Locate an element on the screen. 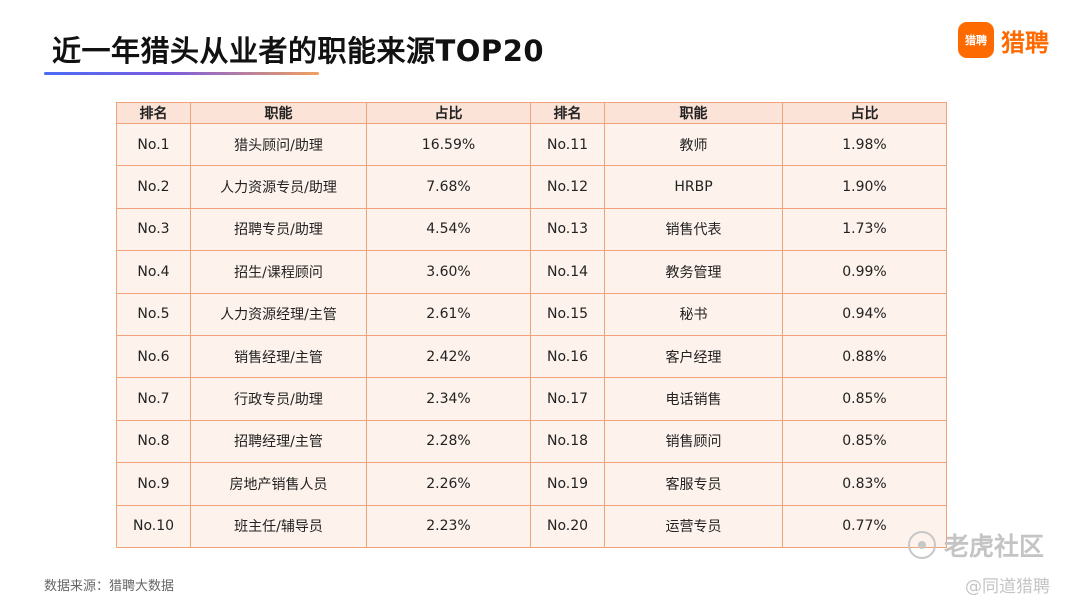  rank-header: 排名 is located at coordinates (153, 113).